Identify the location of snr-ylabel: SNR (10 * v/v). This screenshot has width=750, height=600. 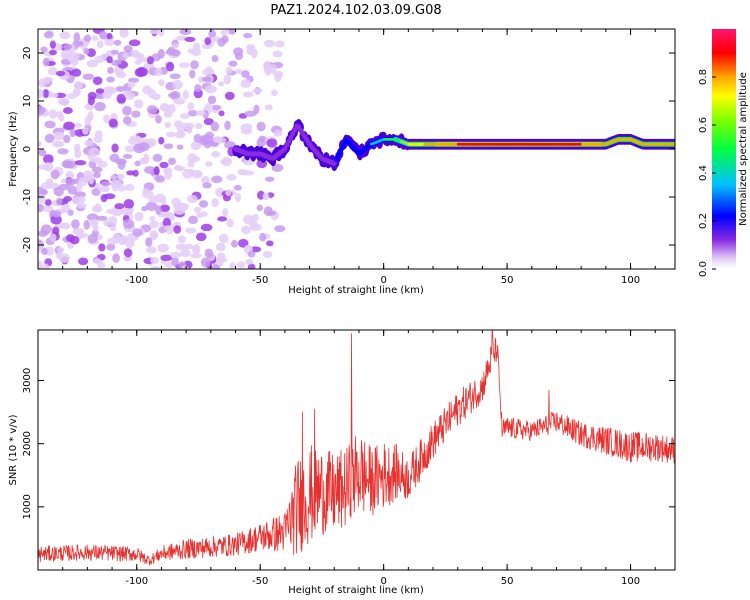
(13, 449).